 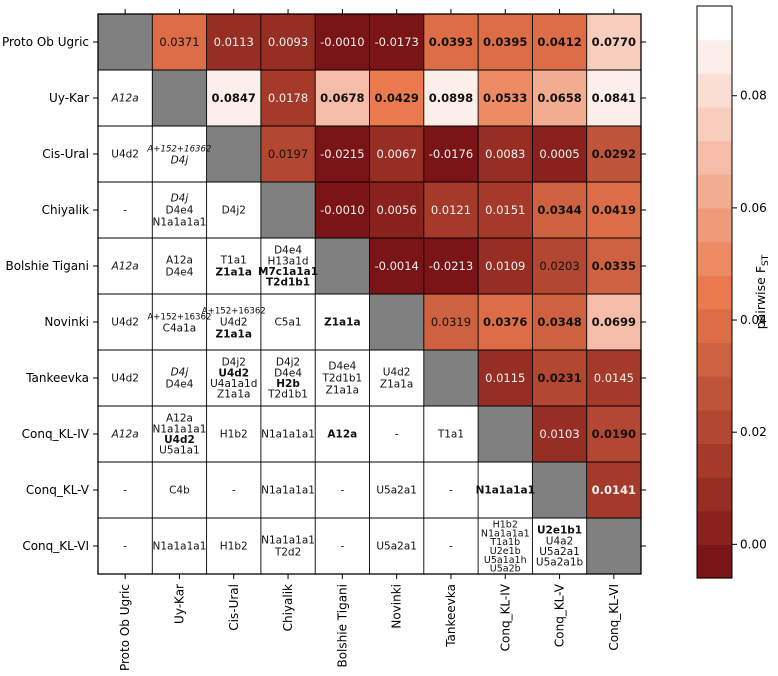 What do you see at coordinates (505, 533) in the screenshot?
I see `haplogroup-label: N1a1a1a1` at bounding box center [505, 533].